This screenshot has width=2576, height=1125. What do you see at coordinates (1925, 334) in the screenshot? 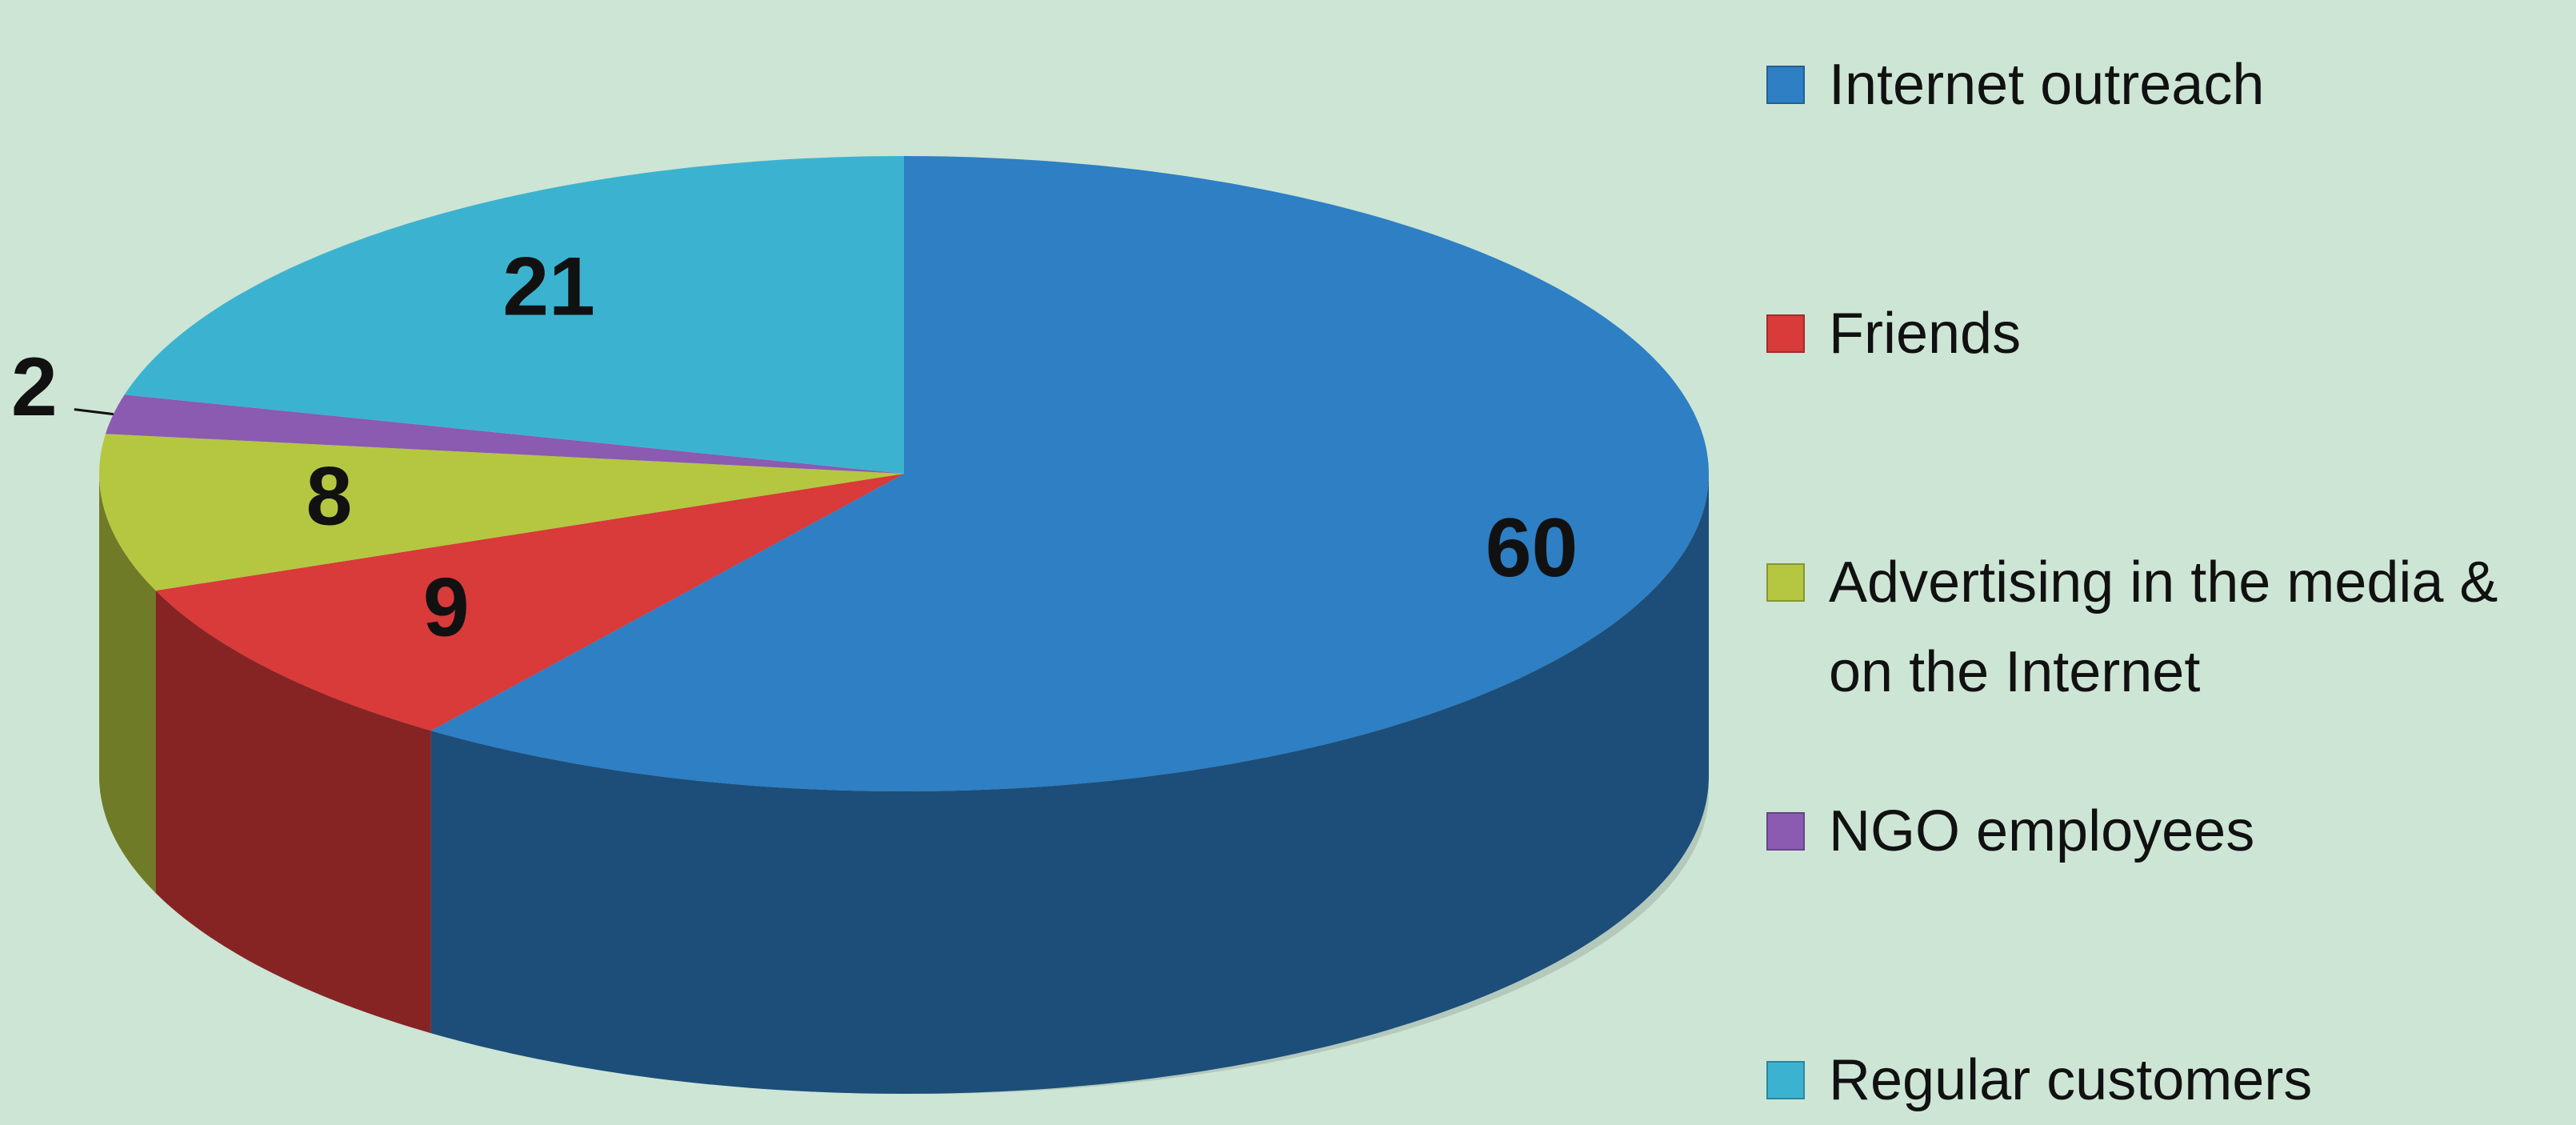
I see `legend-label: Friends` at bounding box center [1925, 334].